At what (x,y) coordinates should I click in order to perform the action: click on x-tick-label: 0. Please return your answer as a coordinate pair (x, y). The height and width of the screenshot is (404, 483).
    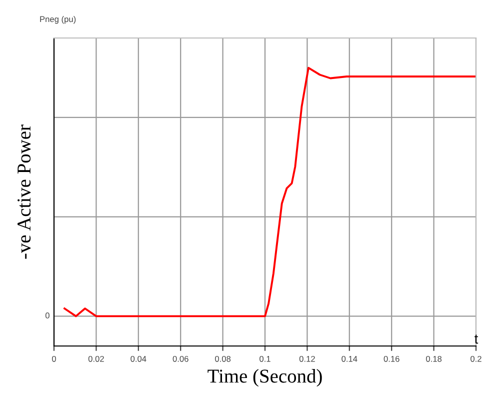
    Looking at the image, I should click on (54, 359).